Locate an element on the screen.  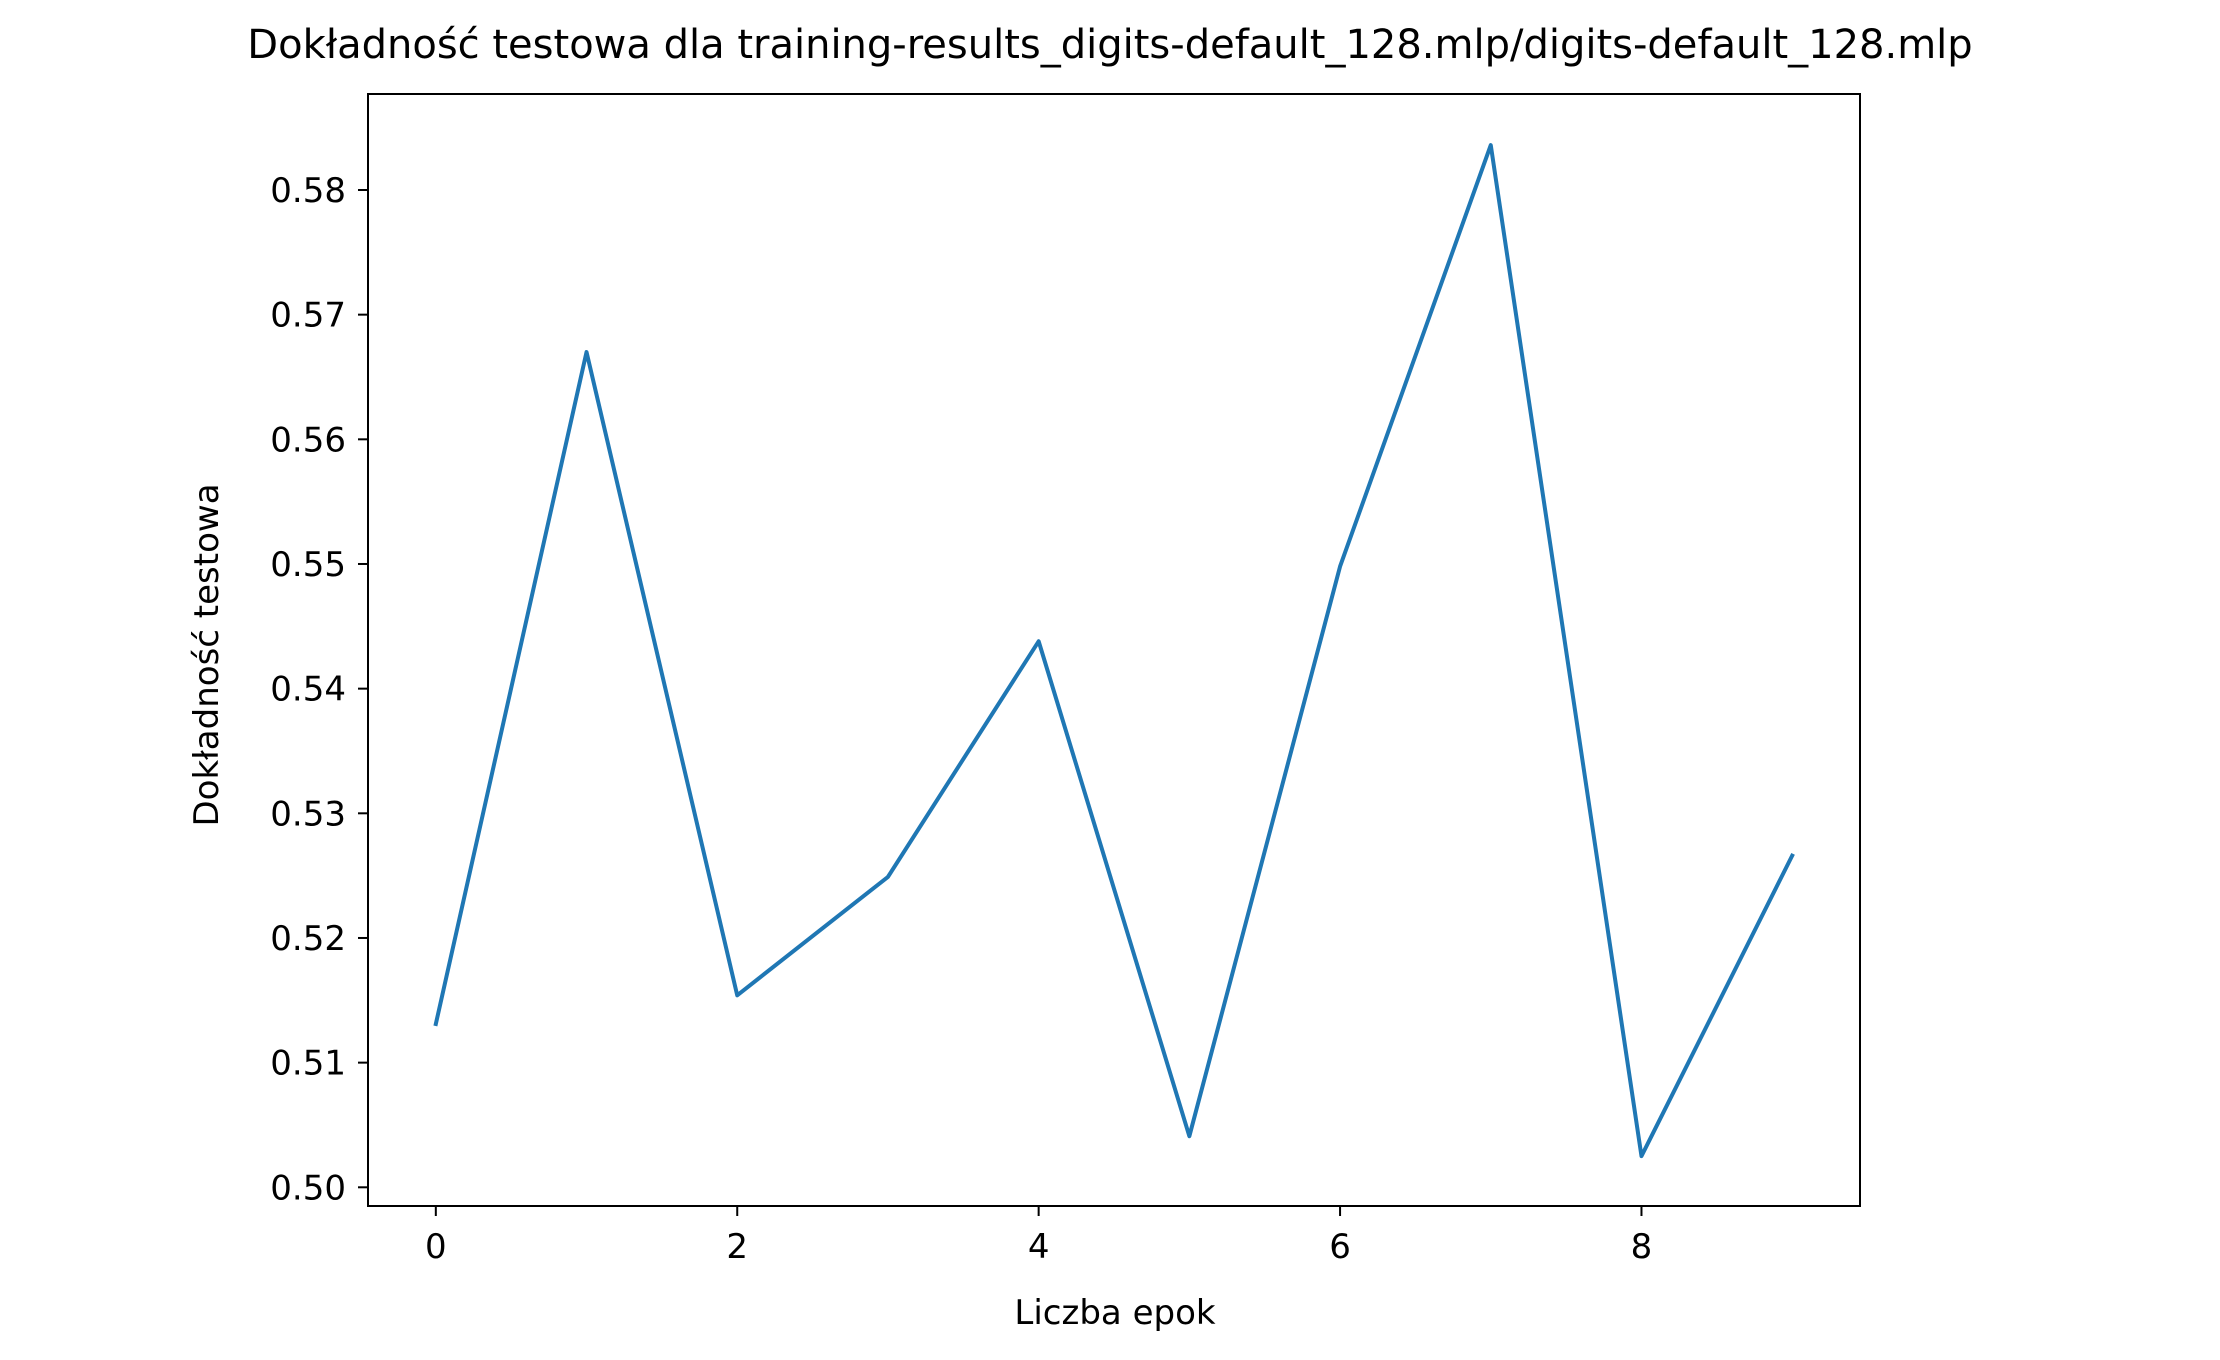
y-tick-label: 0.52 is located at coordinates (308, 939).